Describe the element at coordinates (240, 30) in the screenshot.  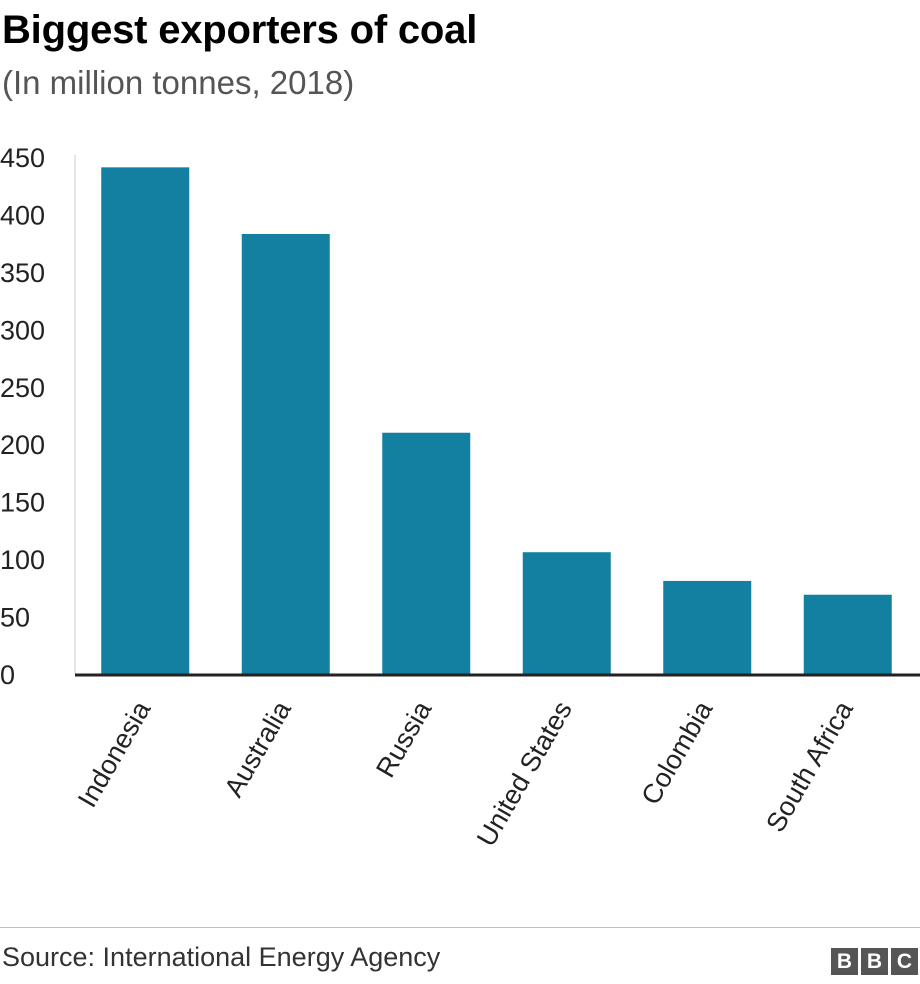
I see `chart-title: Biggest exporters of coal` at that location.